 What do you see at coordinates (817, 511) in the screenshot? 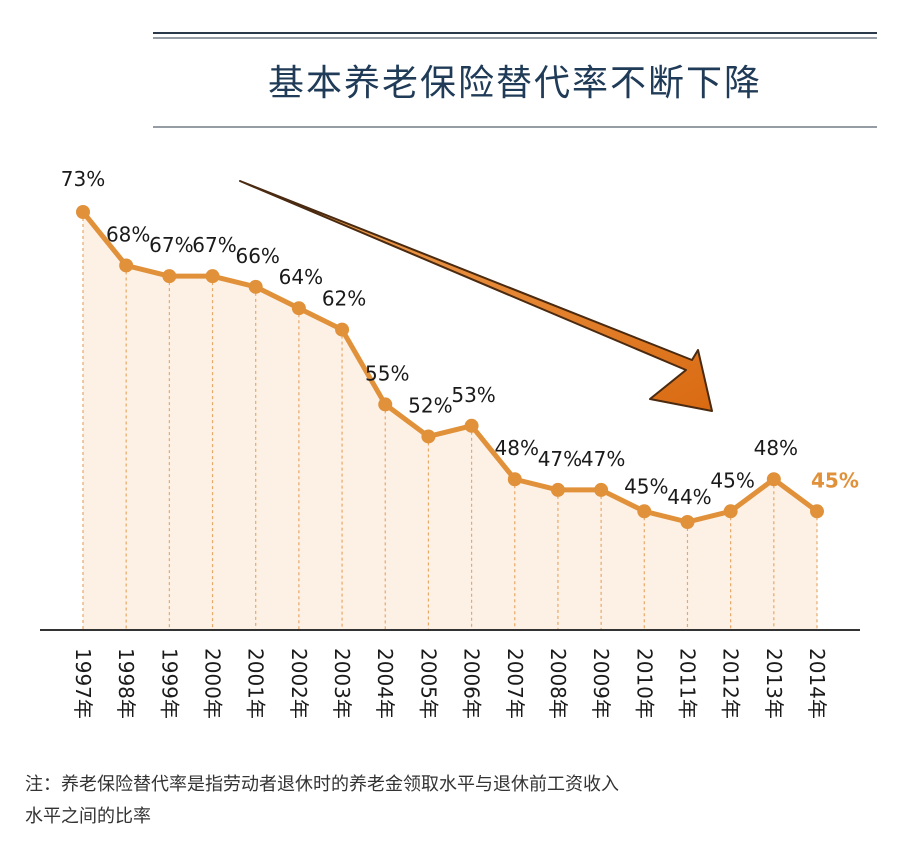
I see `data-point-2014年` at bounding box center [817, 511].